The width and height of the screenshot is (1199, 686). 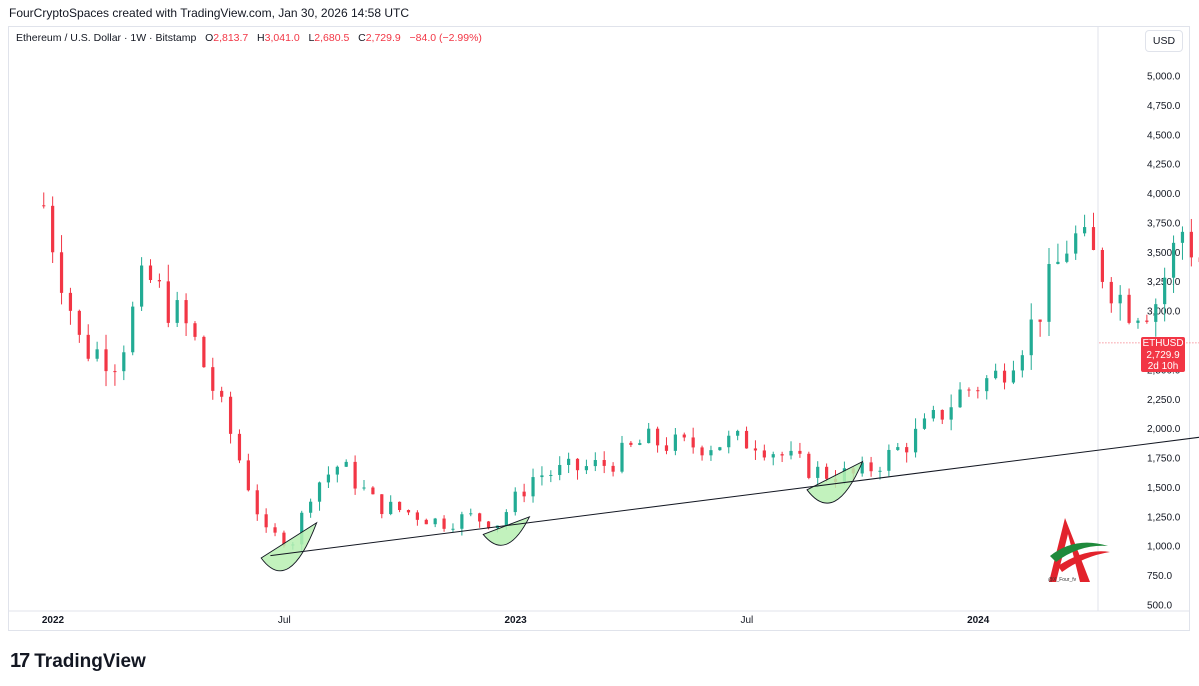 What do you see at coordinates (1163, 356) in the screenshot?
I see `last-price-tag: 2,729.9` at bounding box center [1163, 356].